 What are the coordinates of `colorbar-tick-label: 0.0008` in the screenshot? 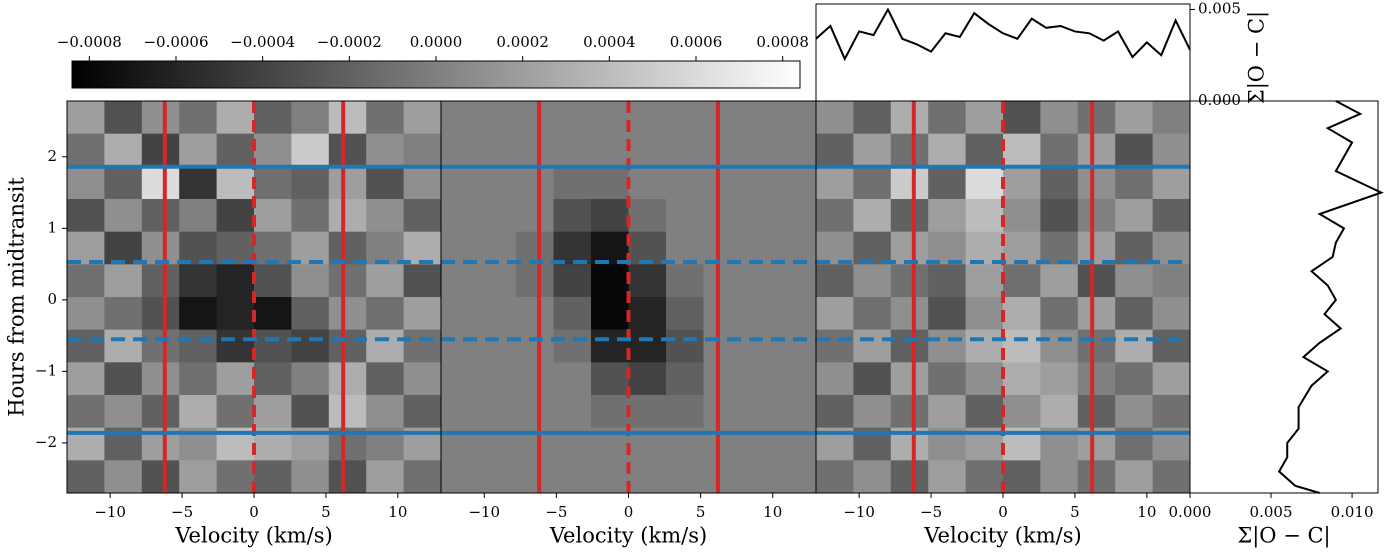 It's located at (782, 42).